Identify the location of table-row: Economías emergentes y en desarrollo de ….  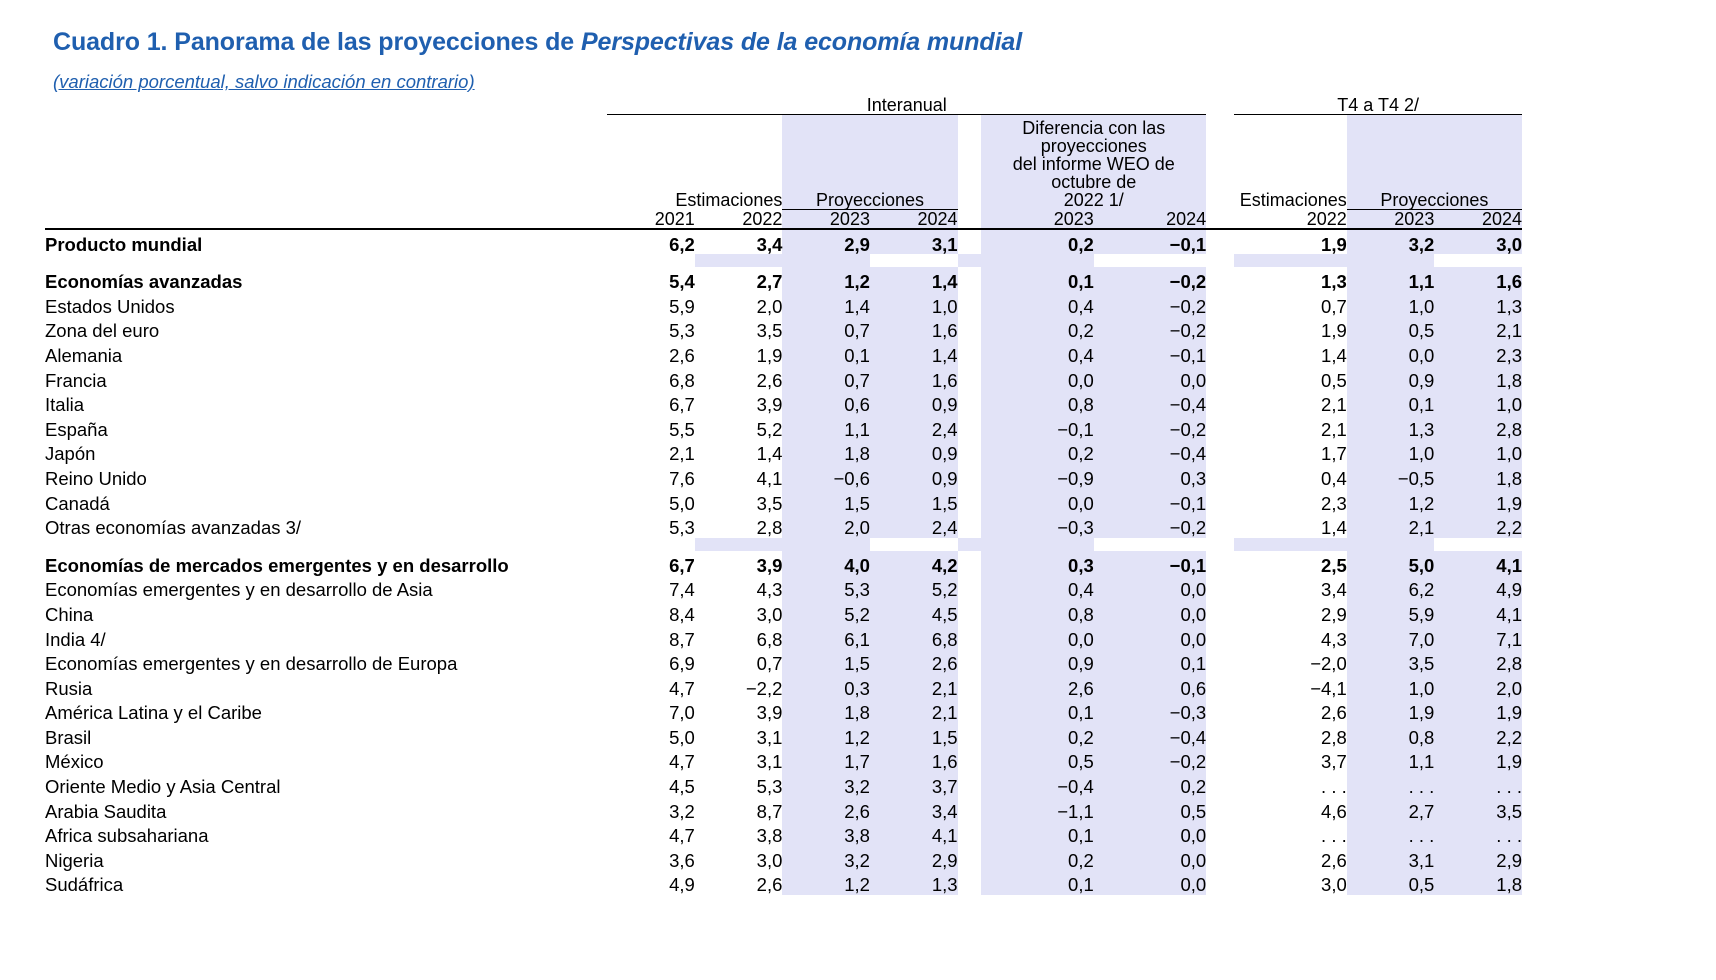
(783, 661).